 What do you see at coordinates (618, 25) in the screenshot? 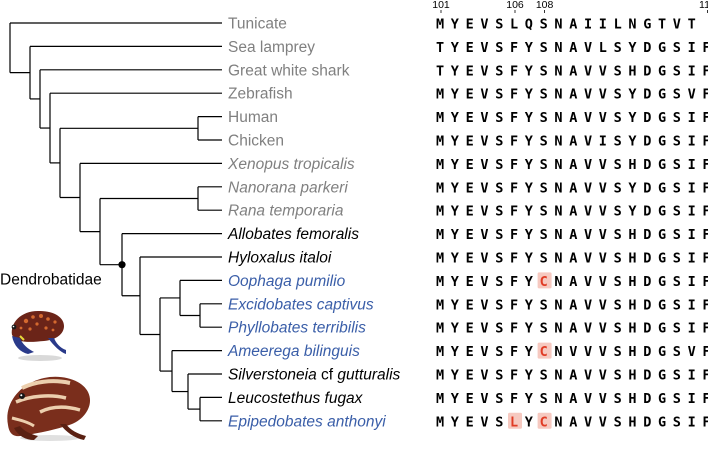
I see `residue: L` at bounding box center [618, 25].